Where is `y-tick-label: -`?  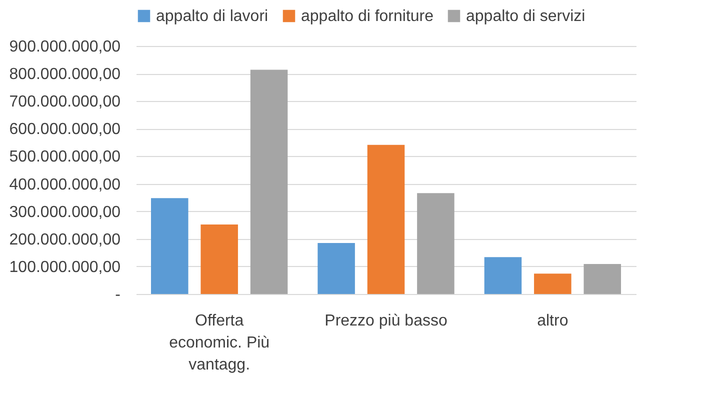 y-tick-label: - is located at coordinates (117, 295).